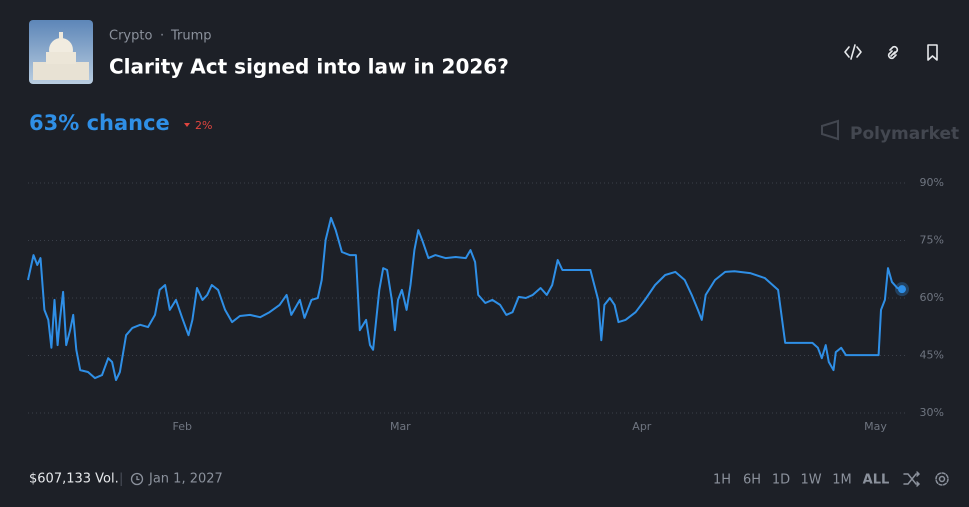 The width and height of the screenshot is (969, 507). I want to click on watermark: Polymarket, so click(890, 131).